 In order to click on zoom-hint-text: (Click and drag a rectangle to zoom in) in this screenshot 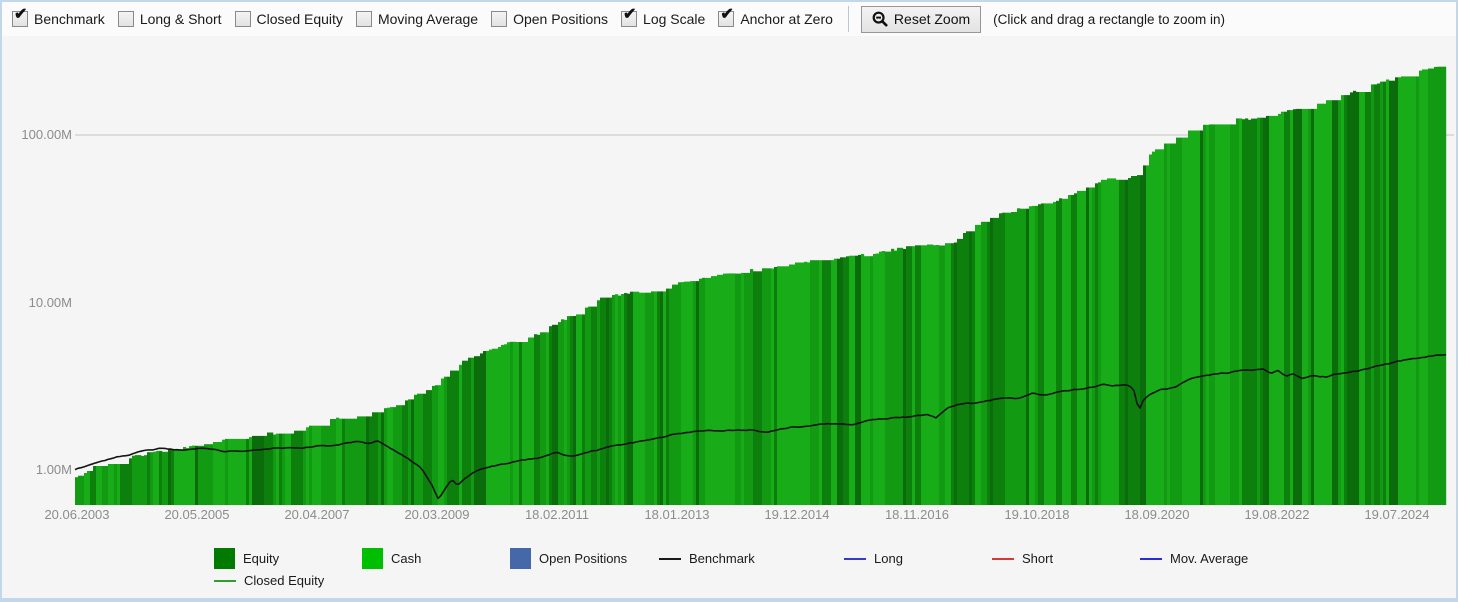, I will do `click(1109, 19)`.